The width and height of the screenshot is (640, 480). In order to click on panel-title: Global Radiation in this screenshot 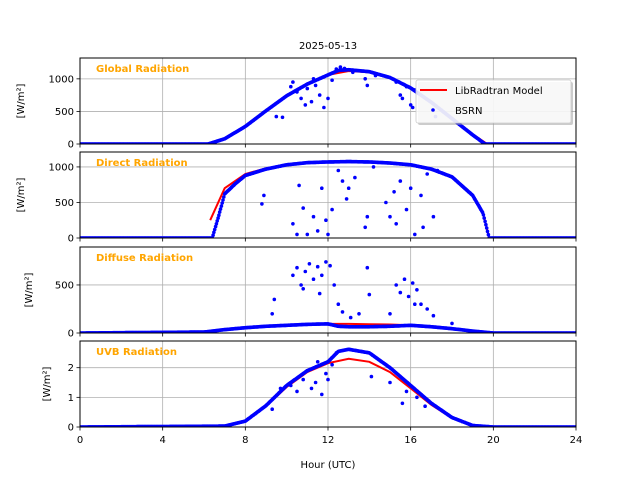, I will do `click(142, 69)`.